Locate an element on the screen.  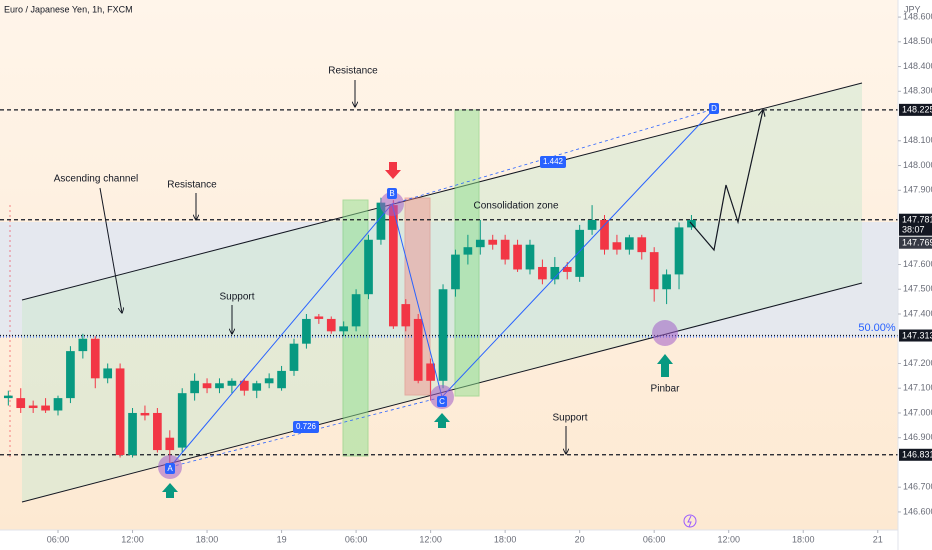
price-label: 148.225 is located at coordinates (917, 110).